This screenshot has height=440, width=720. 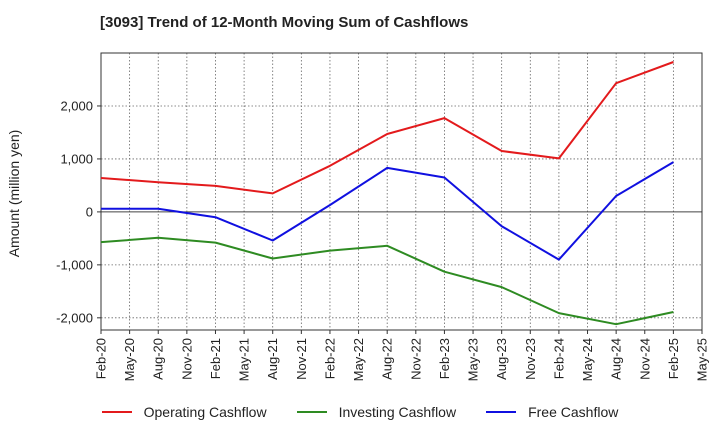 I want to click on x-tick-label: Nov-21, so click(x=301, y=359).